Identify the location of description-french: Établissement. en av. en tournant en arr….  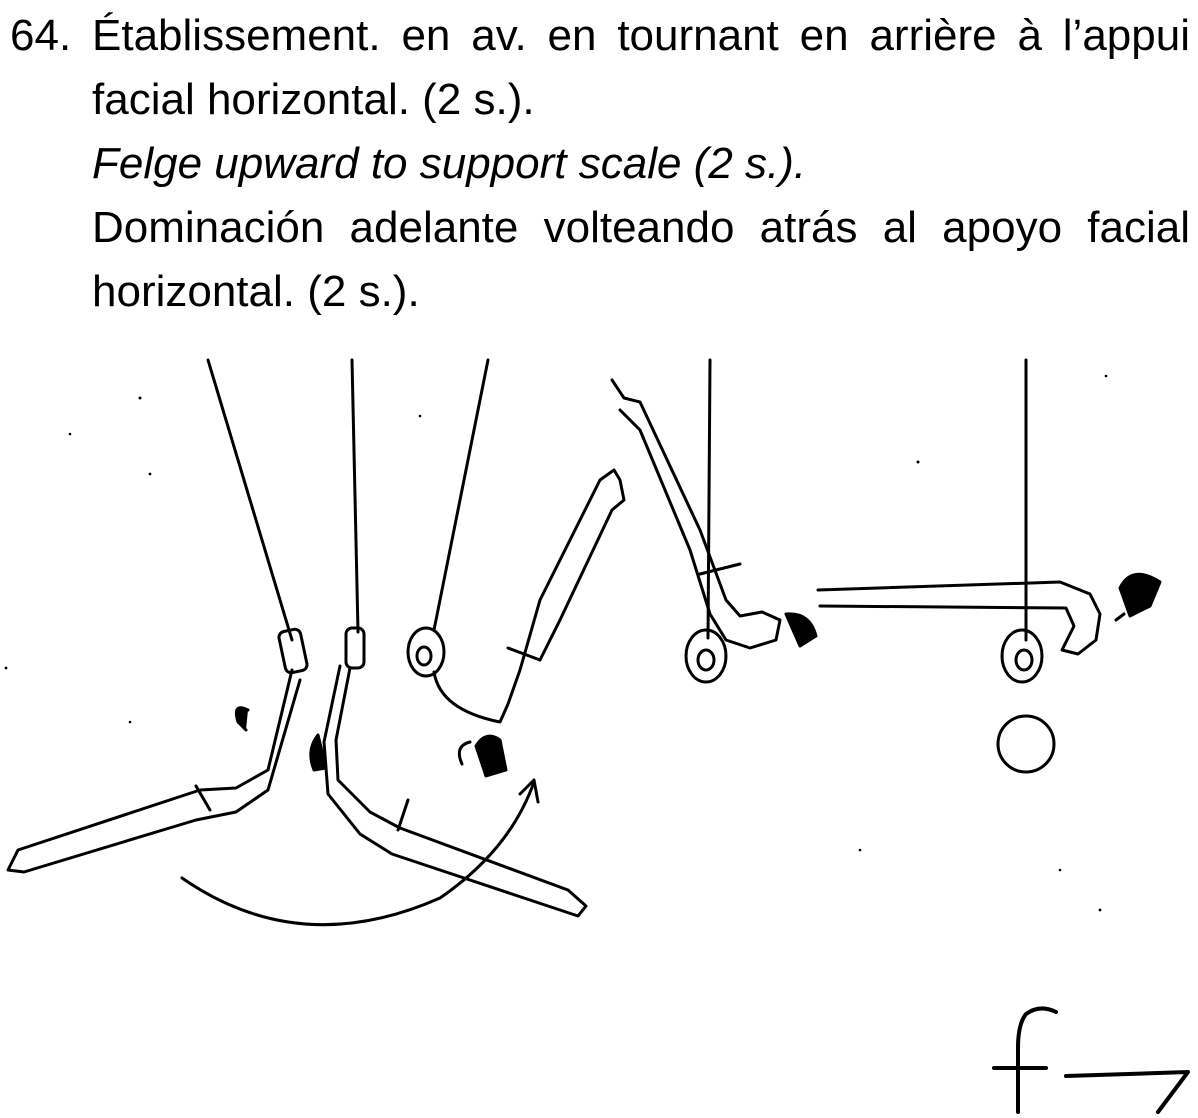
(641, 67).